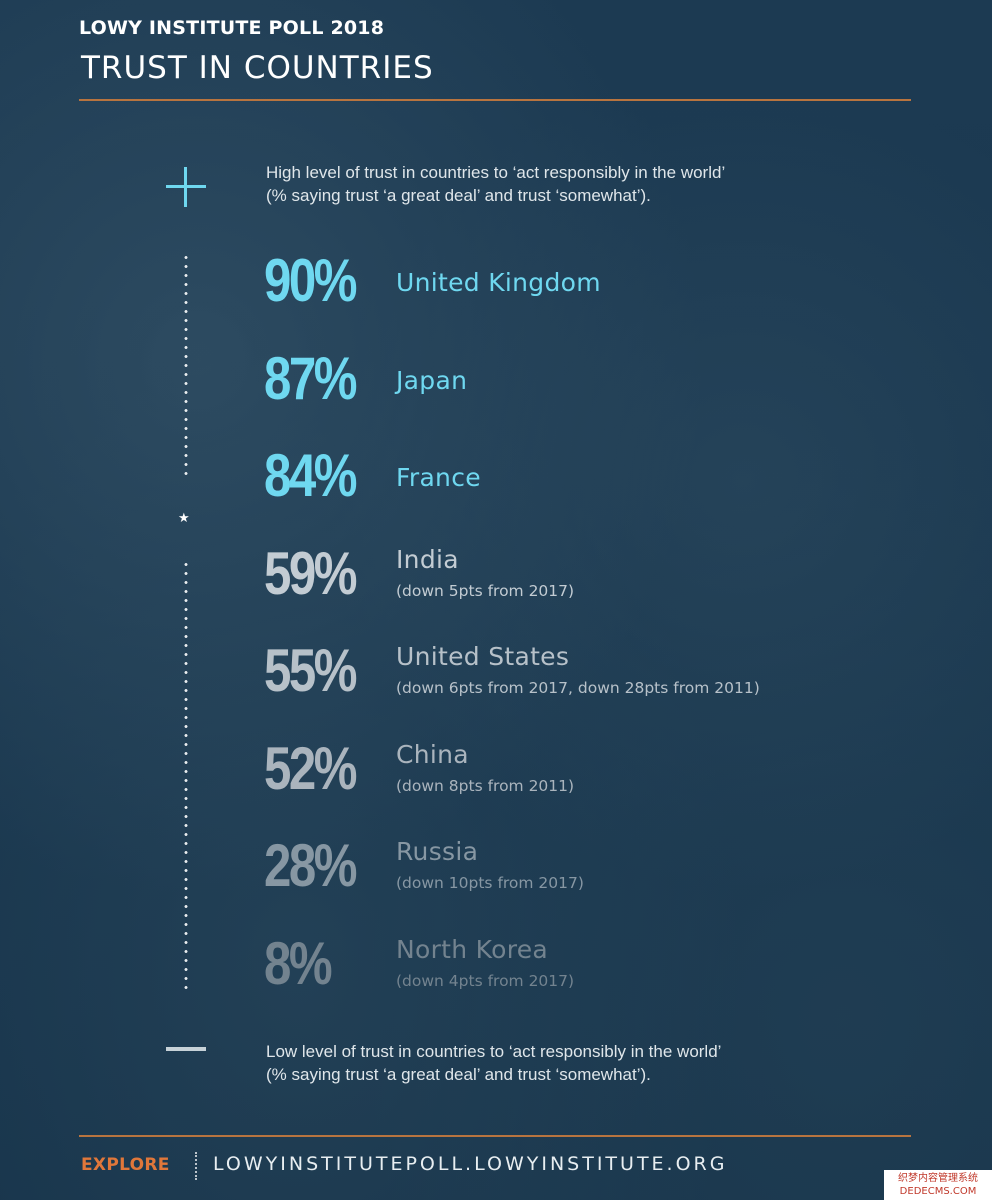 This screenshot has width=992, height=1200. I want to click on country-name: Japan, so click(432, 380).